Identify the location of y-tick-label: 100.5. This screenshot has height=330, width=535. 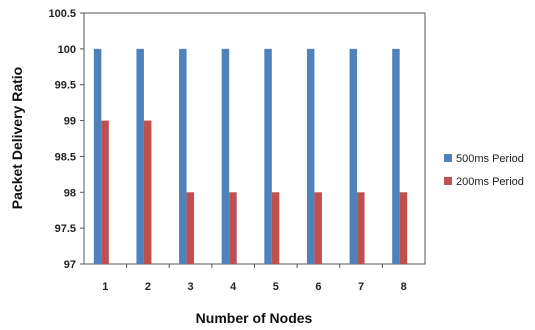
(62, 14).